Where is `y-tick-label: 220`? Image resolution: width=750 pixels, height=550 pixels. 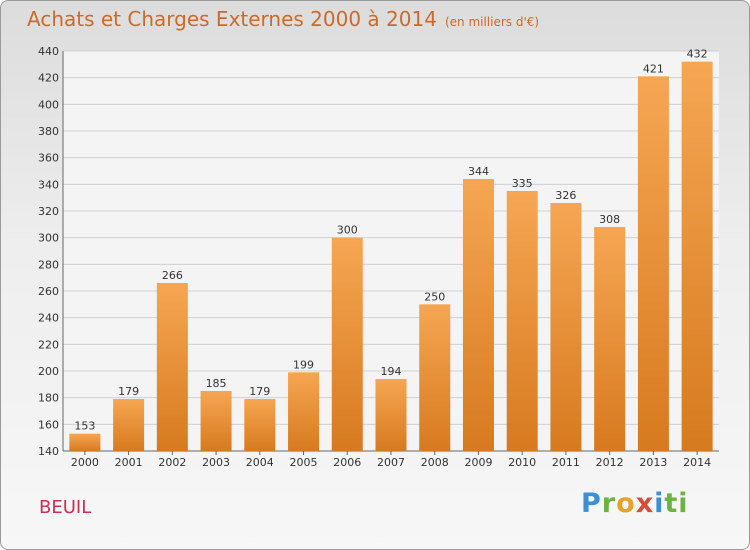 y-tick-label: 220 is located at coordinates (48, 344).